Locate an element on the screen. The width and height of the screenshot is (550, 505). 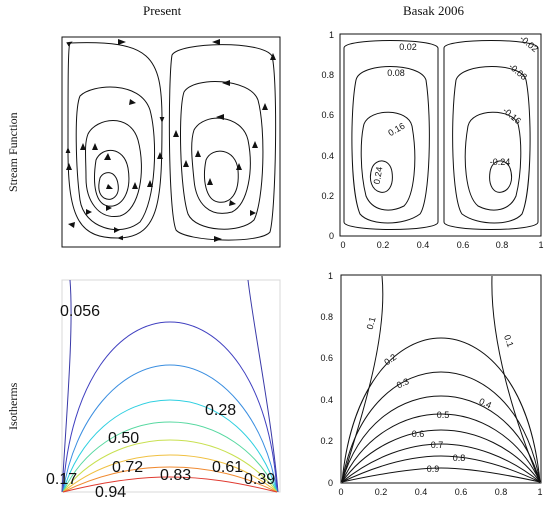
basak-isotherm-y-ticks: 0 0.2 0.4 0.6 0.8 1 is located at coordinates (326, 379).